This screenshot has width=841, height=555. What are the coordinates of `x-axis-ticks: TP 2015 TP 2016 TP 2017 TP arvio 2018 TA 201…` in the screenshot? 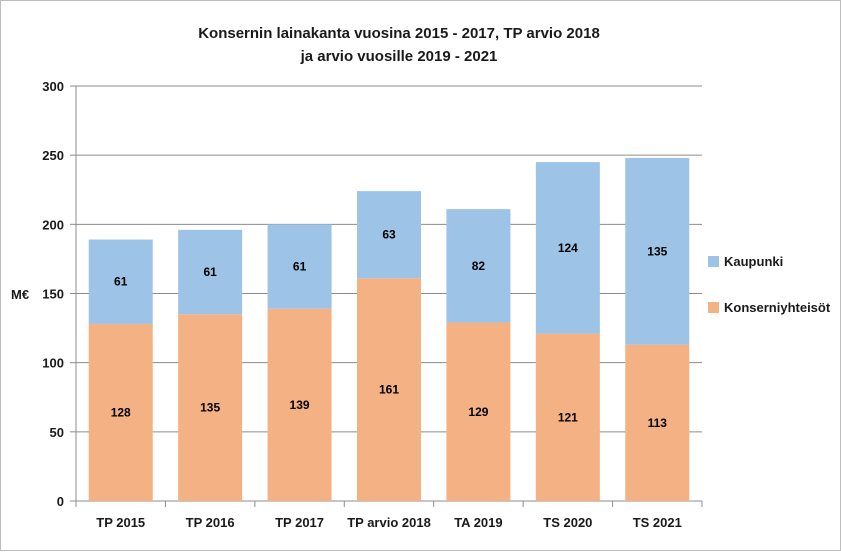 It's located at (389, 515).